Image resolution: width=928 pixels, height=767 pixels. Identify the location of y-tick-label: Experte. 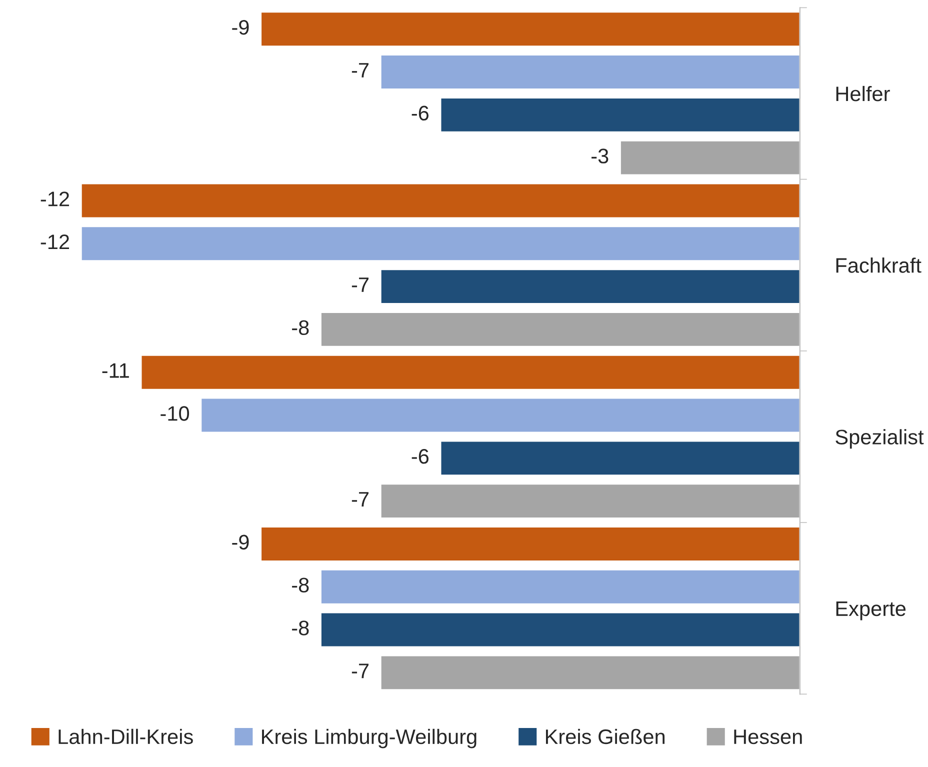
(871, 611).